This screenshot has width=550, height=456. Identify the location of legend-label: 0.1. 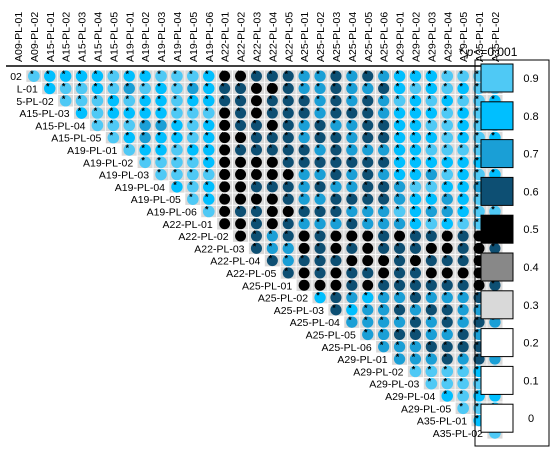
(530, 381).